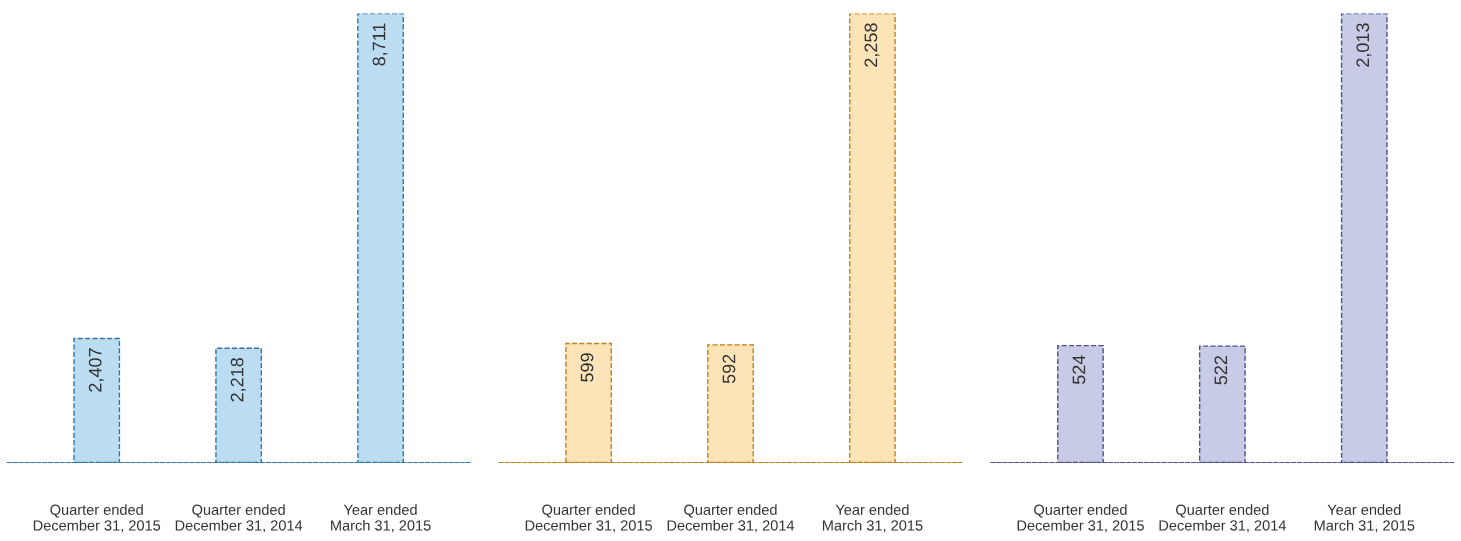  I want to click on data-label: 592, so click(729, 369).